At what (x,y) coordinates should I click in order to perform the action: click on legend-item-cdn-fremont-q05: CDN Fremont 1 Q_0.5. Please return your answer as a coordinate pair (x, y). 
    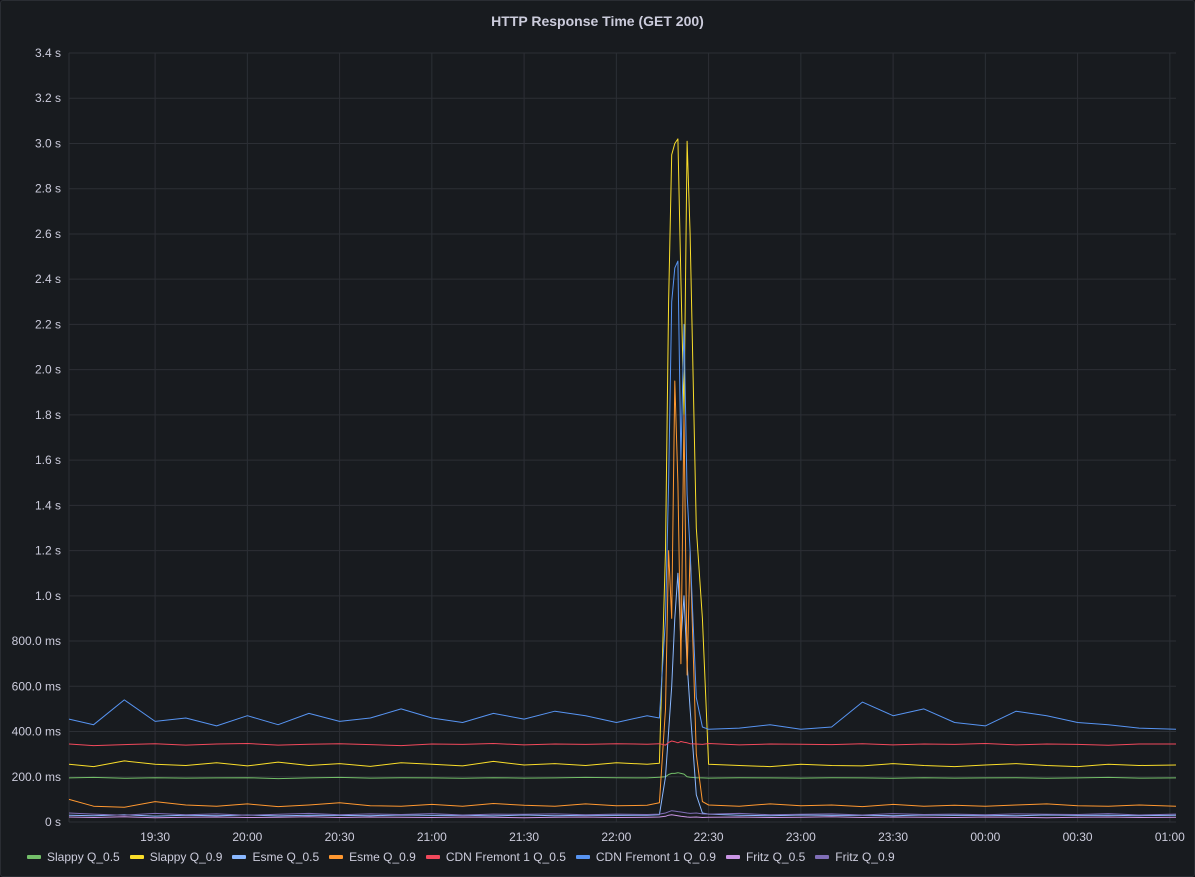
    Looking at the image, I should click on (495, 857).